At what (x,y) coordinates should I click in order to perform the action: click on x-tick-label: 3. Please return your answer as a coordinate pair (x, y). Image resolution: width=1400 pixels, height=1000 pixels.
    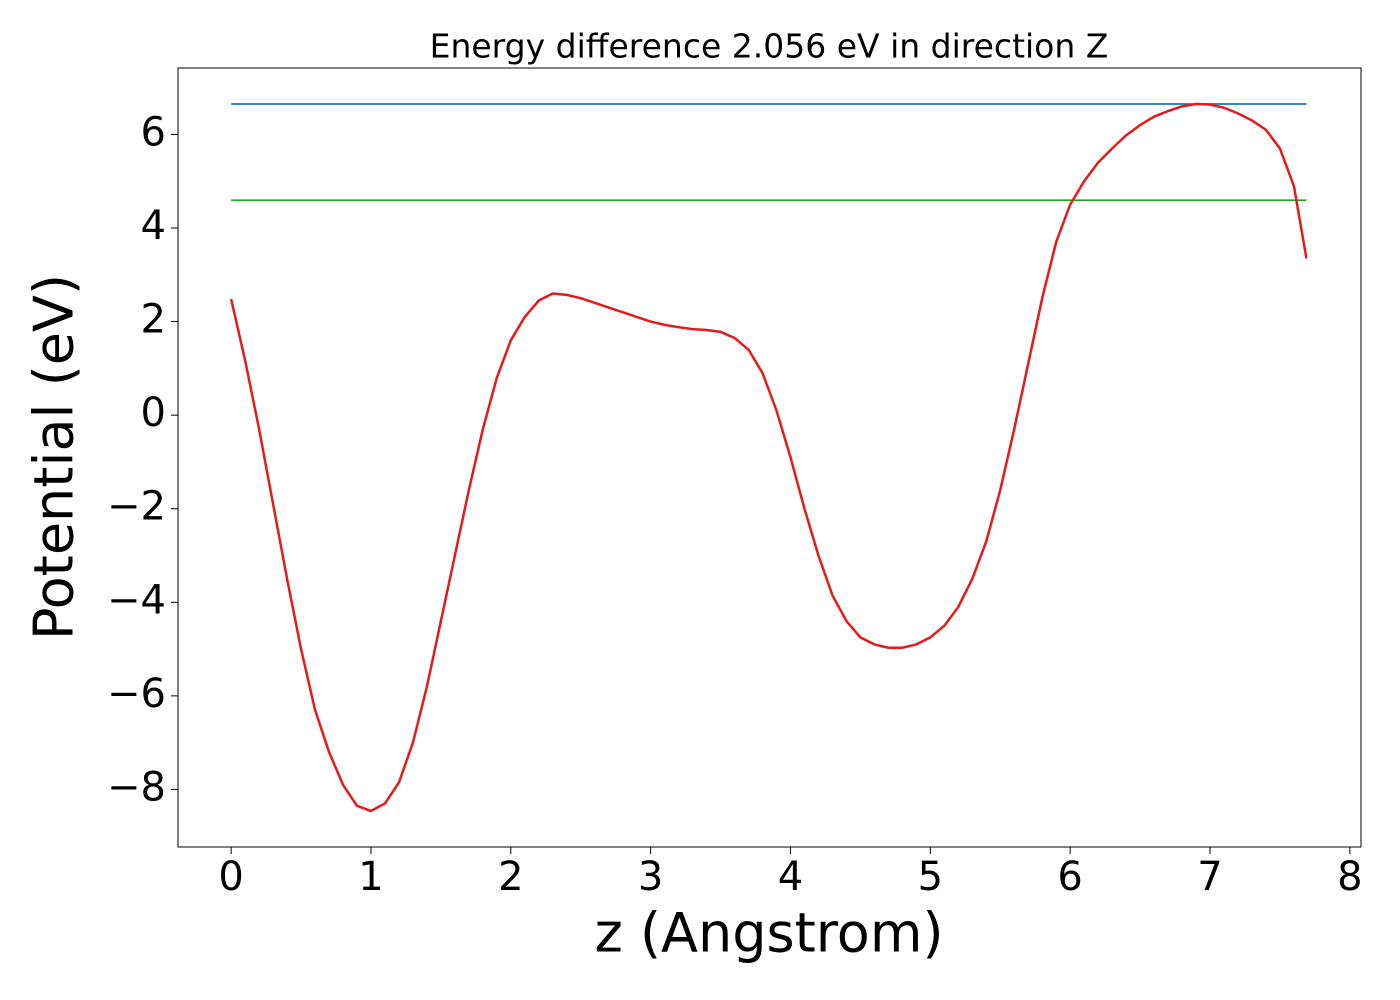
    Looking at the image, I should click on (650, 877).